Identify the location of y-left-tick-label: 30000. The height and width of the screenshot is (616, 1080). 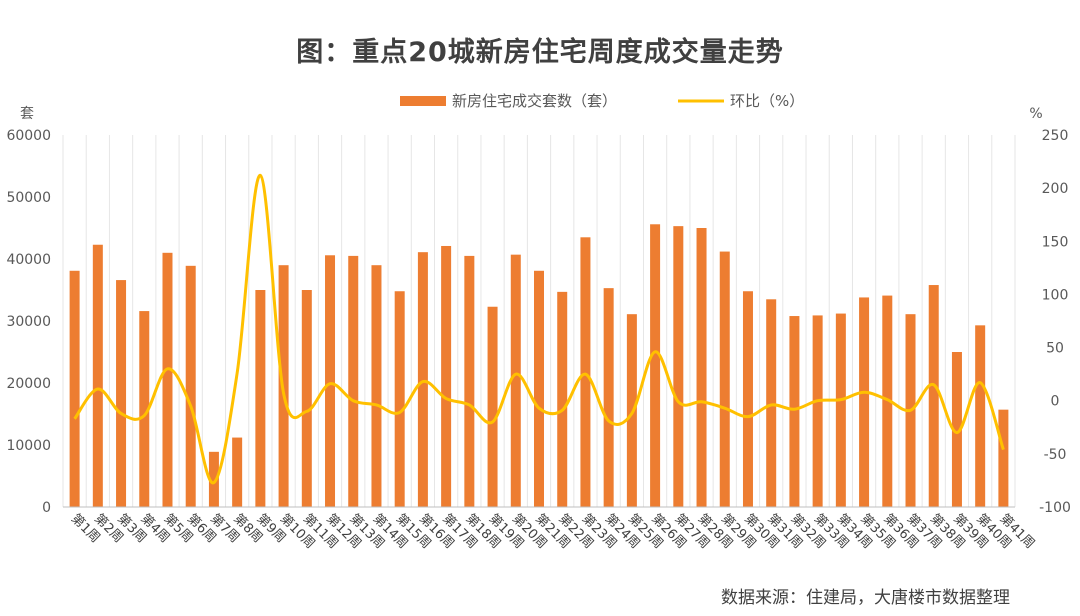
(28, 322).